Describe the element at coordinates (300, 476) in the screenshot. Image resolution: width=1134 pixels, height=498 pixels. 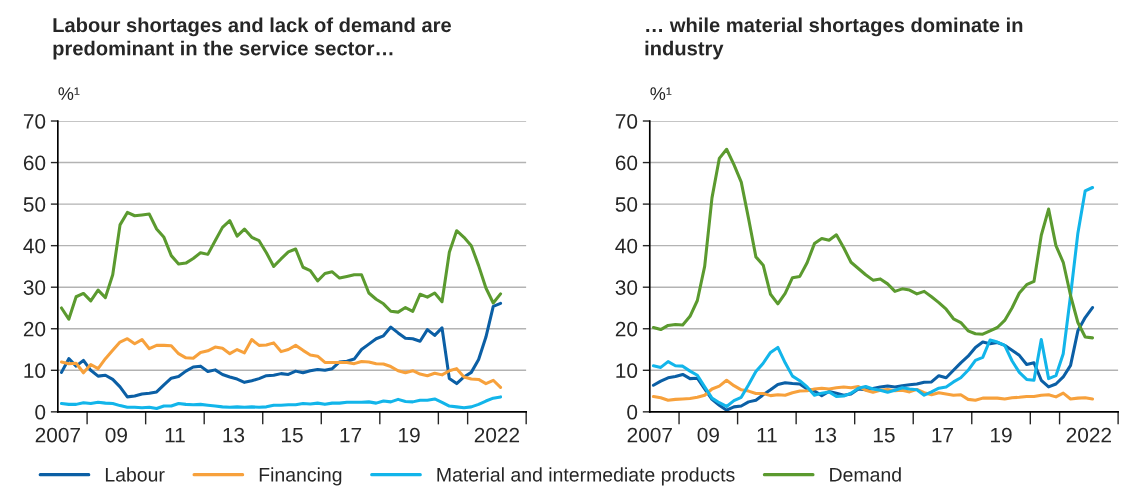
I see `legend-label: Financing` at that location.